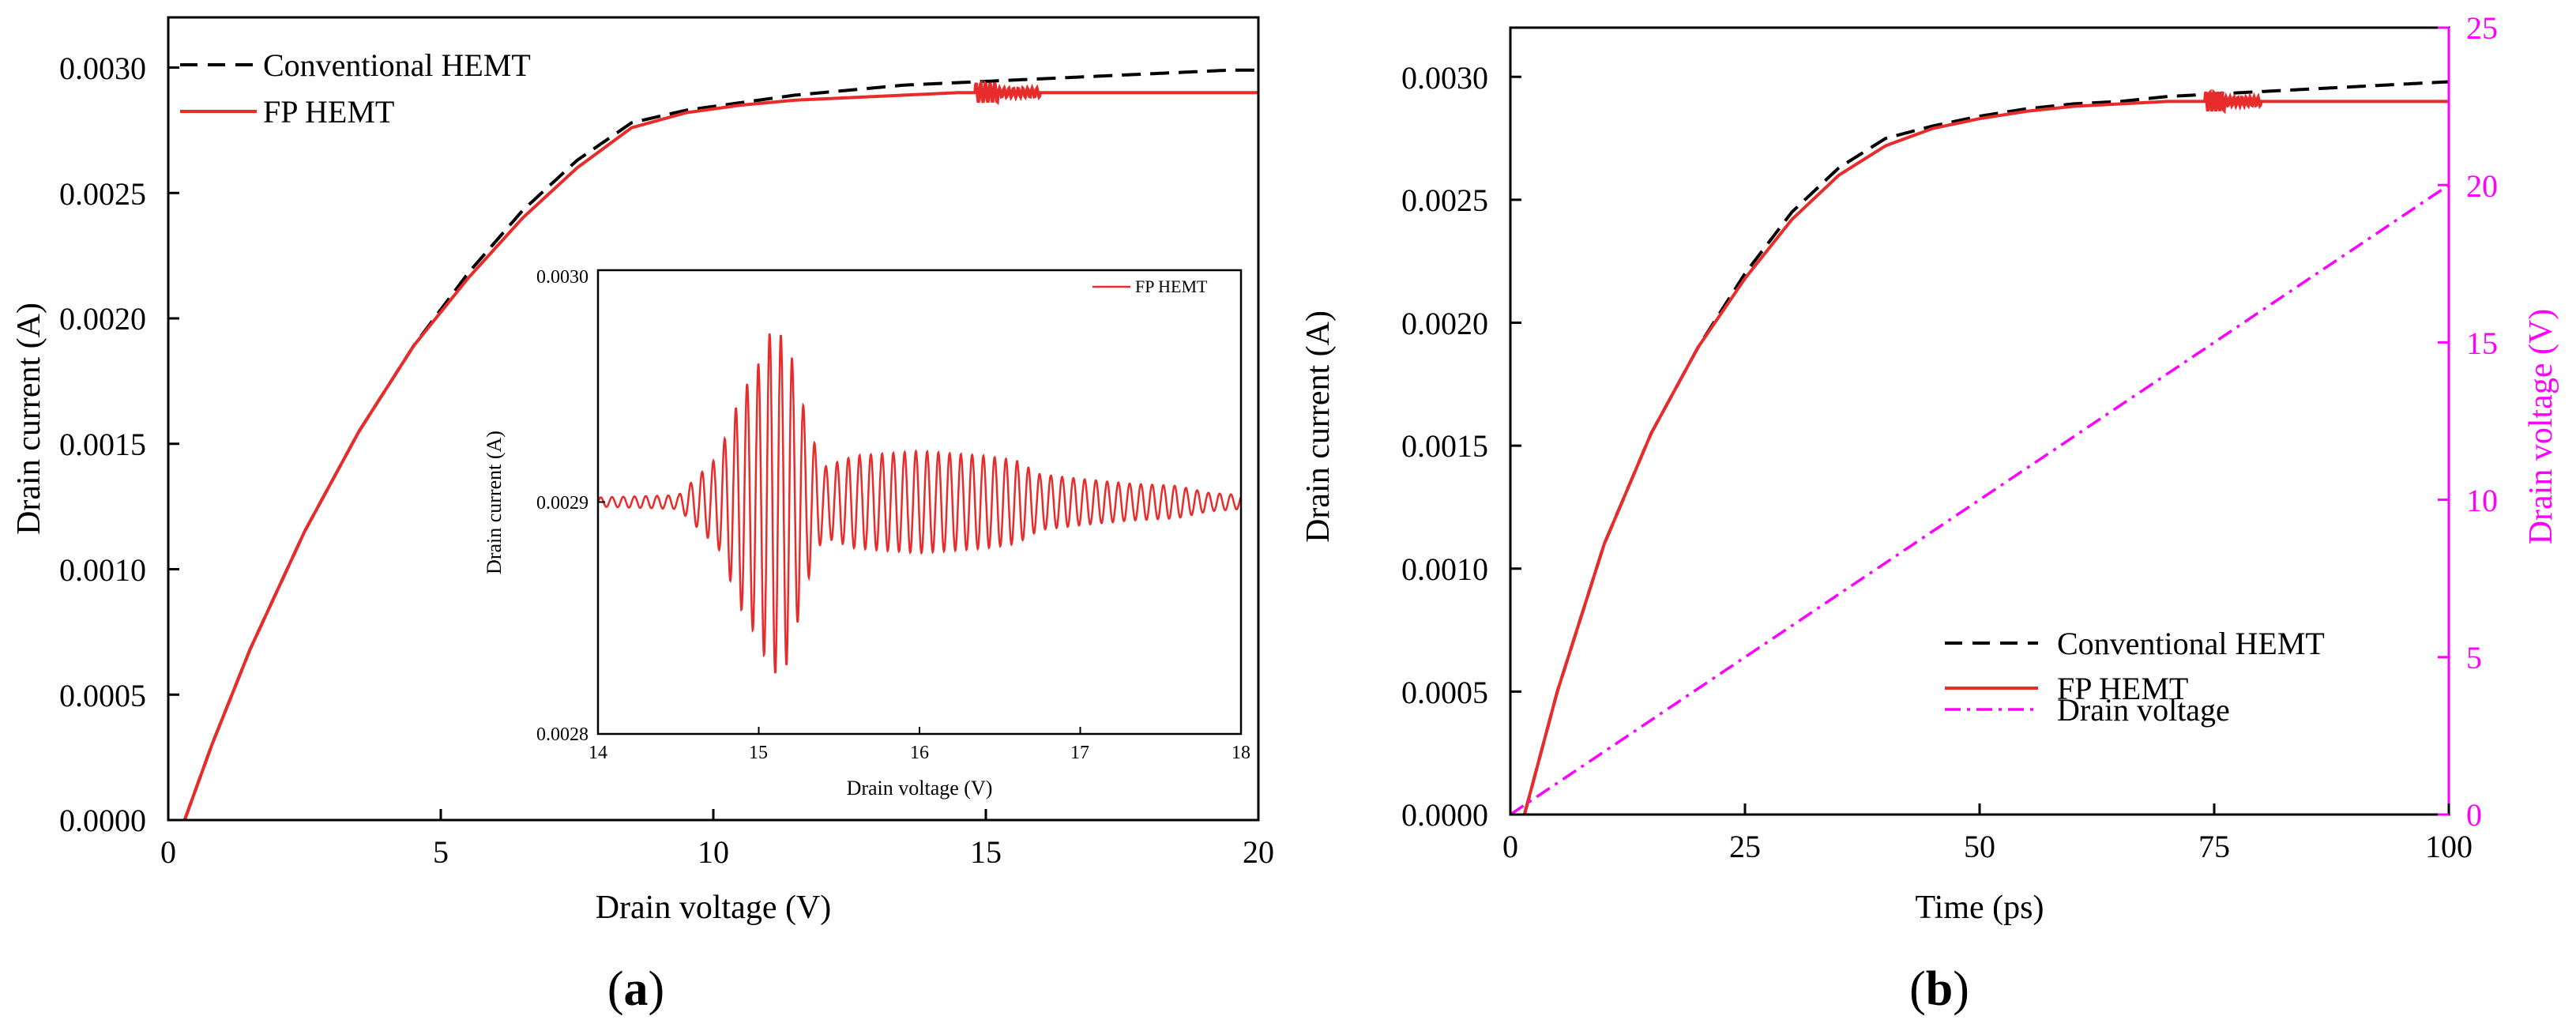  Describe the element at coordinates (1510, 846) in the screenshot. I see `panel-b-xtick: 0` at that location.